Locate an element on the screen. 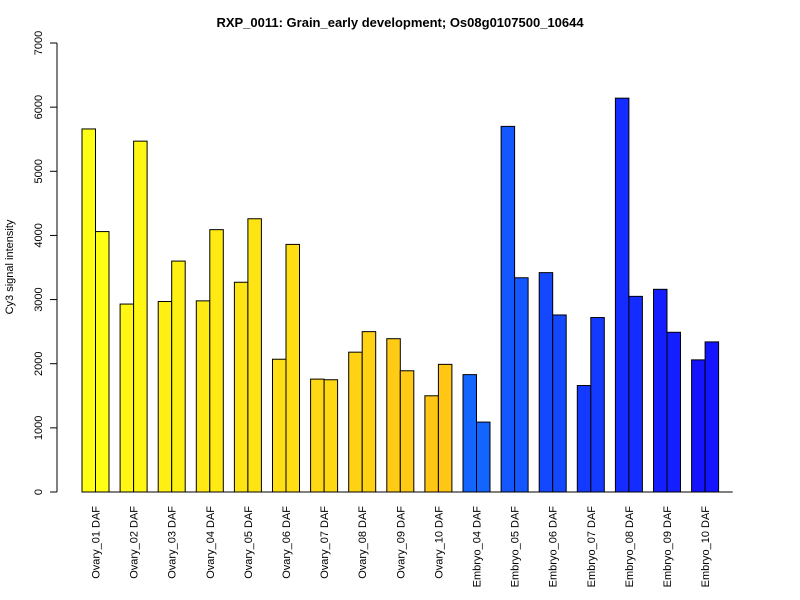  x-tick-label: Ovary_08 DAF is located at coordinates (363, 542).